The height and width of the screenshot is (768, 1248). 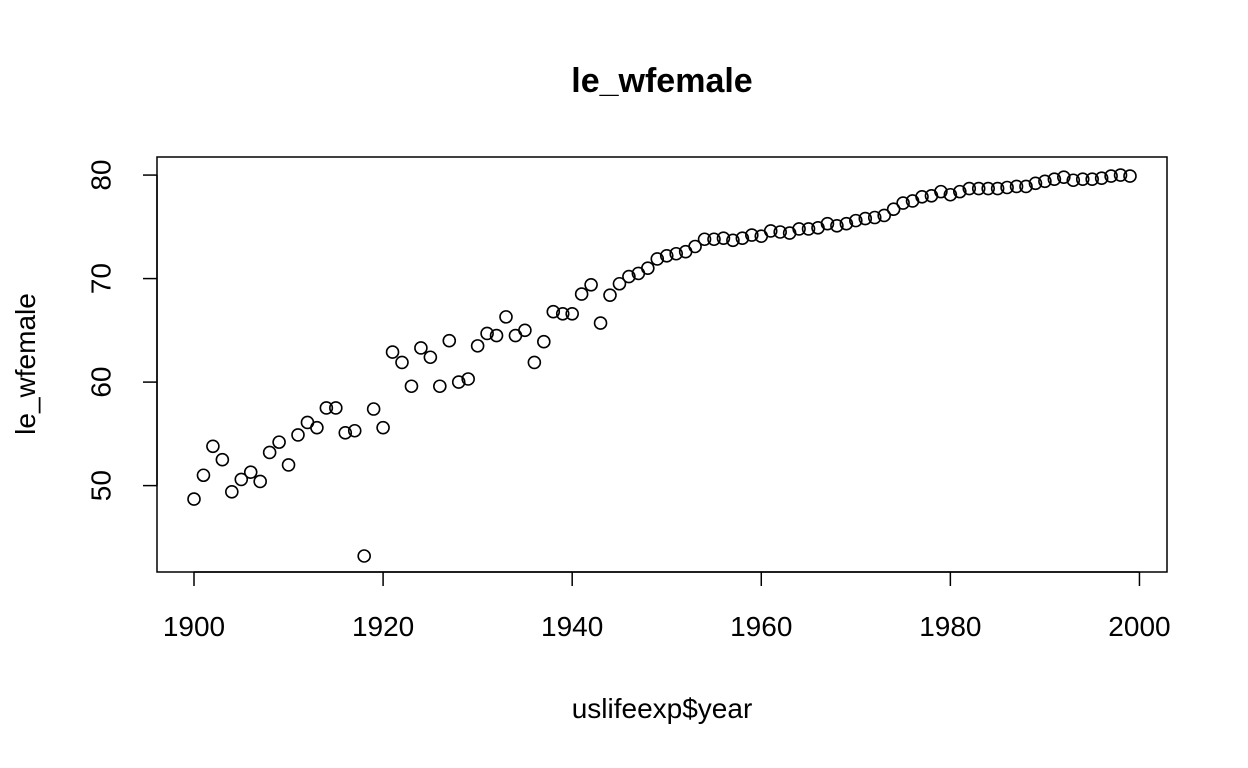 What do you see at coordinates (667, 606) in the screenshot?
I see `x-axis: 1900 1920 1940 1960 1980 2000` at bounding box center [667, 606].